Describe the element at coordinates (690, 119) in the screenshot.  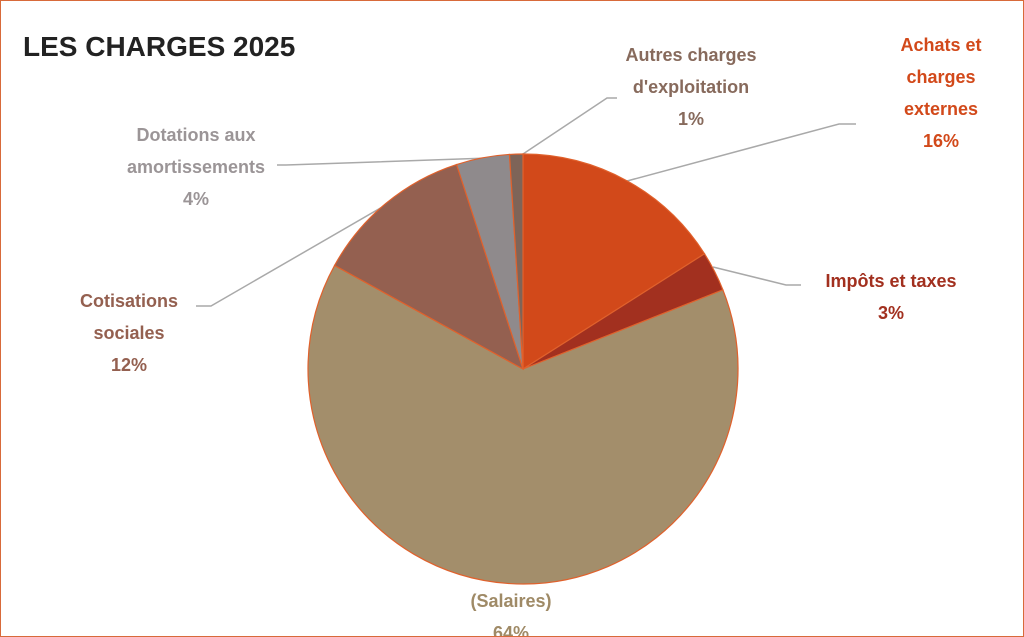
I see `percent-label: 1%` at that location.